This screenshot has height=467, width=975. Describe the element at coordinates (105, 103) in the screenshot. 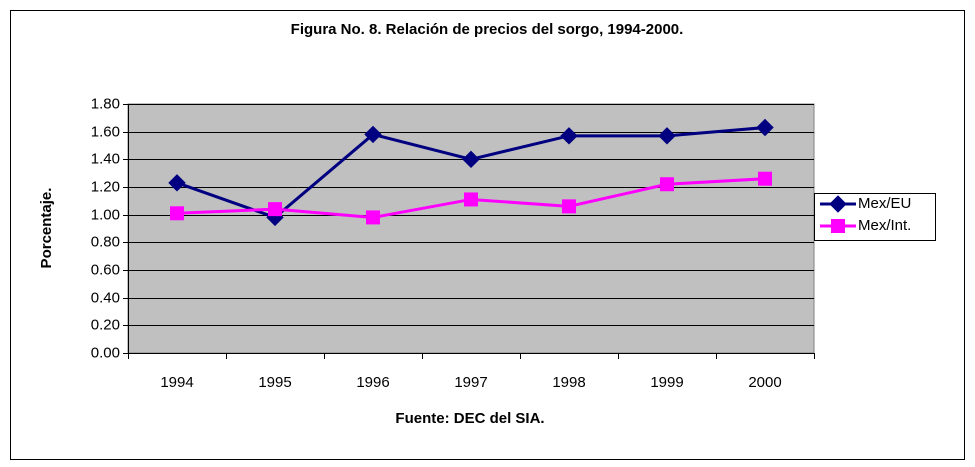

I see `y-tick-label: 1.80` at that location.